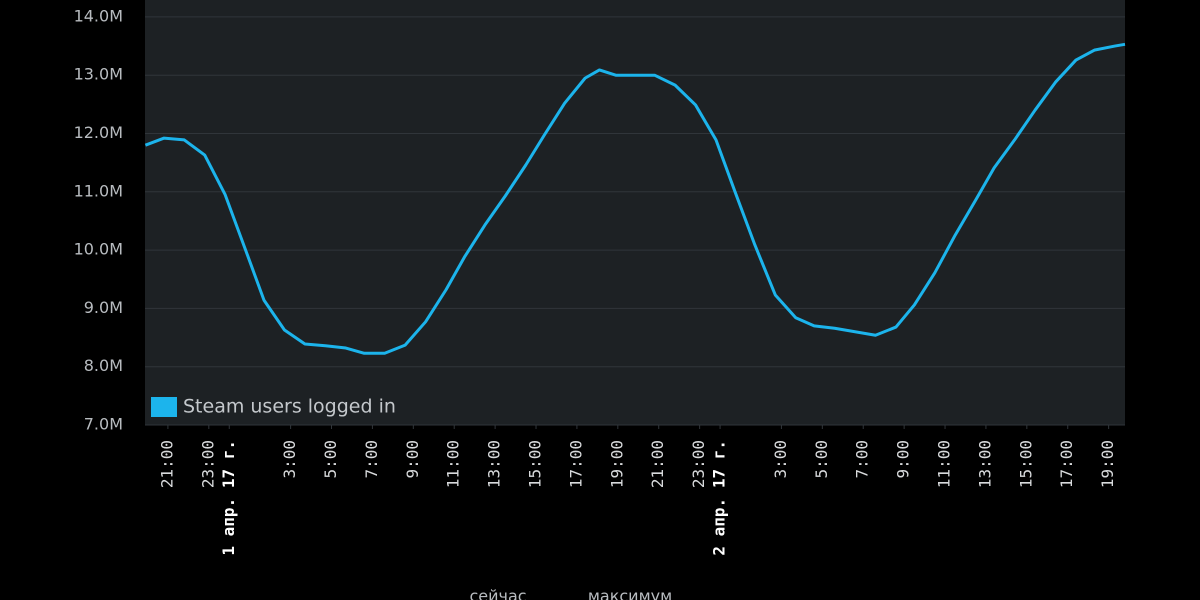  I want to click on y-tick-label: 13.0M, so click(98, 74).